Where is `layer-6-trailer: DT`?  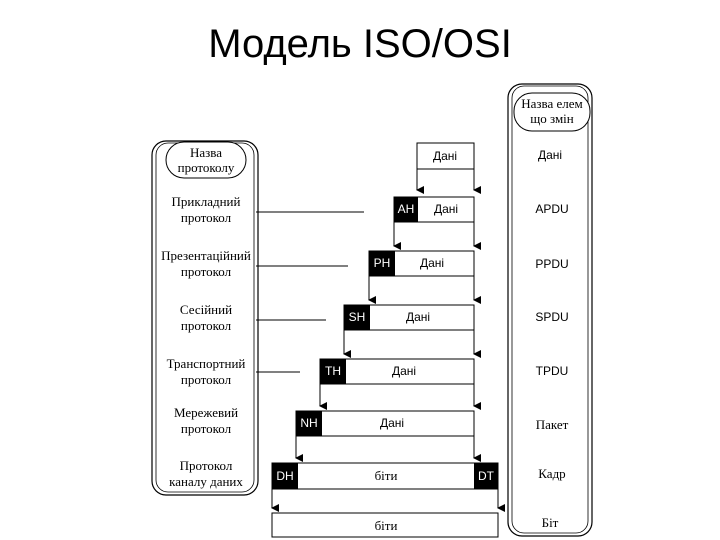 layer-6-trailer: DT is located at coordinates (486, 476).